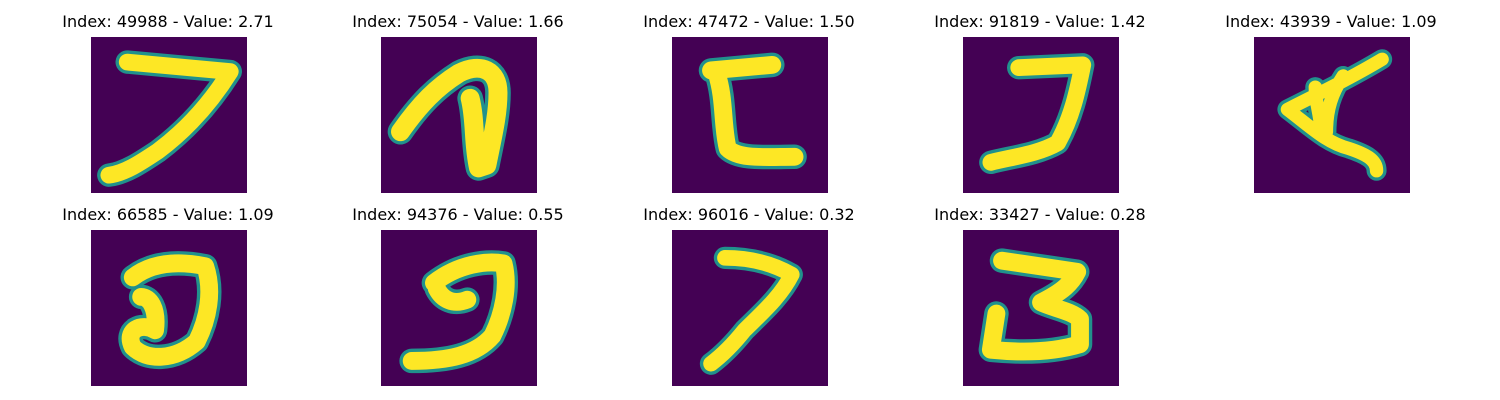 The height and width of the screenshot is (400, 1500). I want to click on panel-4: Index: 91819 - Value: 1.42, so click(1040, 100).